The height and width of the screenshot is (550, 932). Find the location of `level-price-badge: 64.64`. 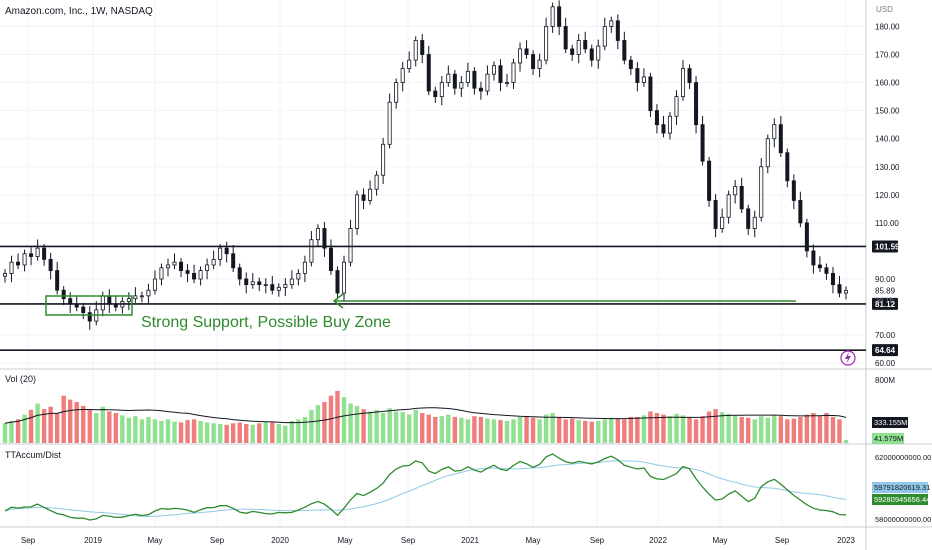

level-price-badge: 64.64 is located at coordinates (885, 350).